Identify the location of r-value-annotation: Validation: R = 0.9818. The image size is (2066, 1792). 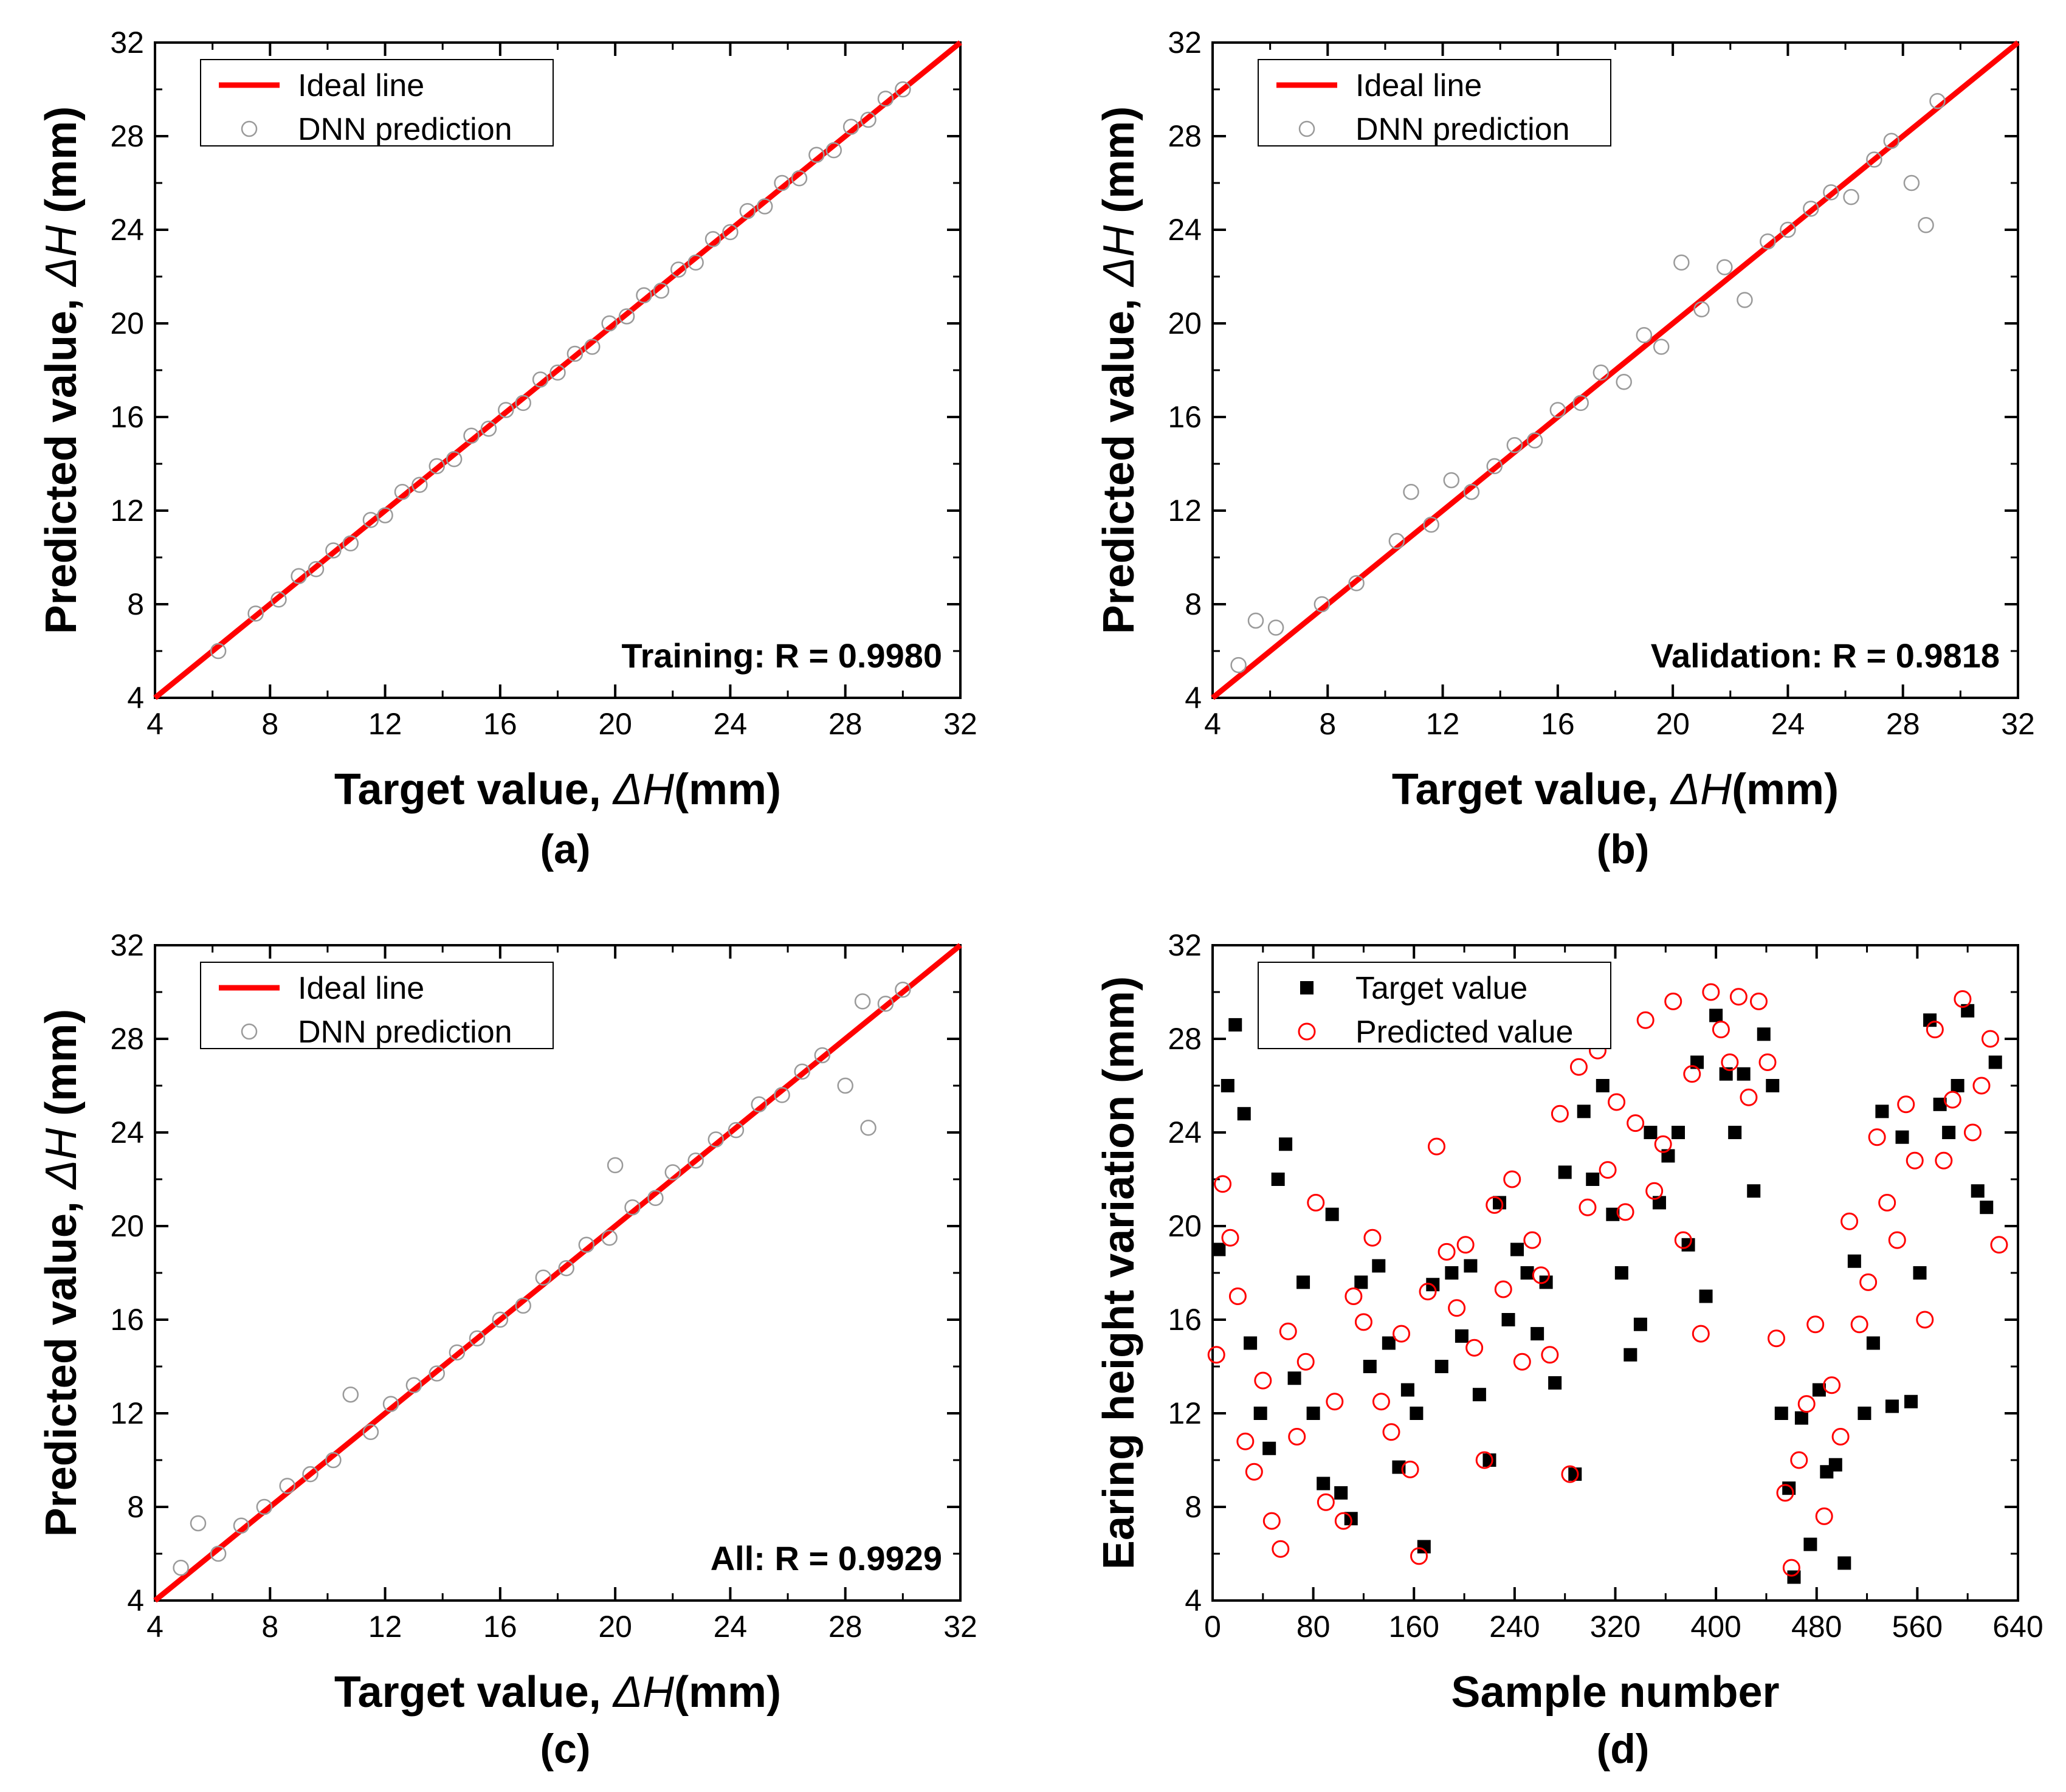
(1825, 656).